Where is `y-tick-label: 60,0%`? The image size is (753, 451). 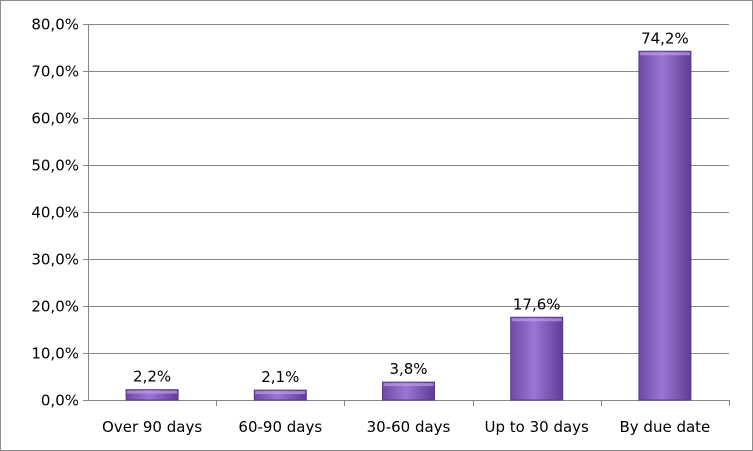
y-tick-label: 60,0% is located at coordinates (55, 119).